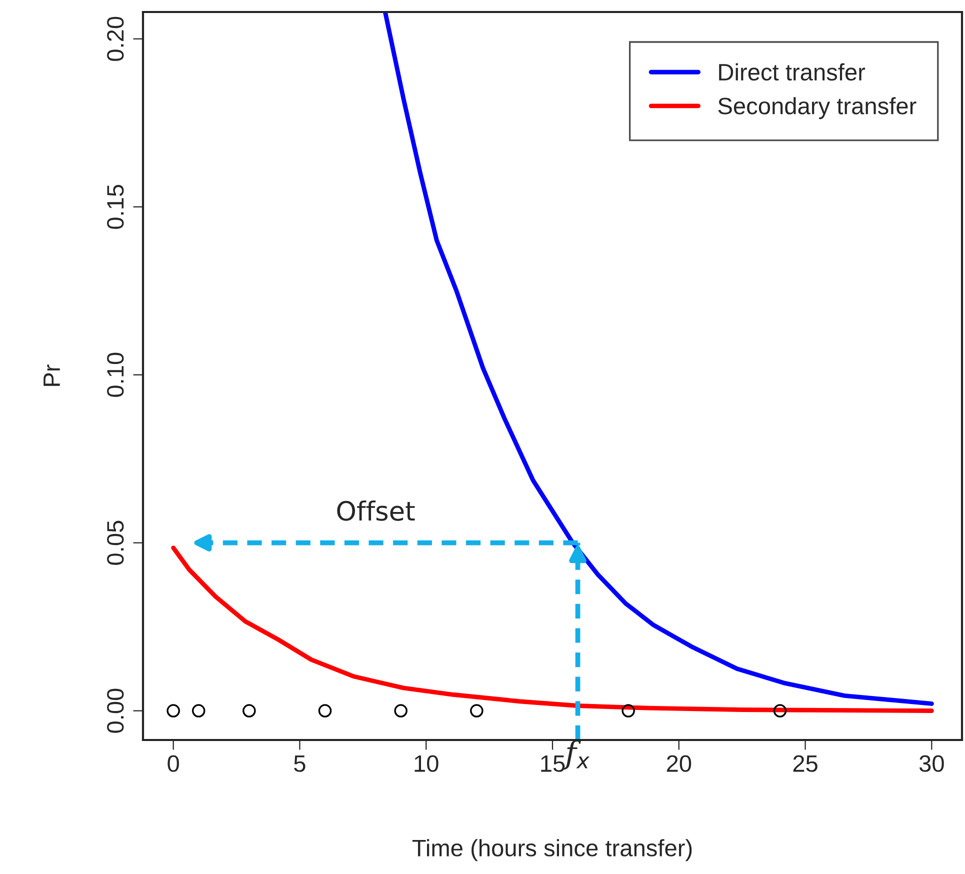  Describe the element at coordinates (115, 374) in the screenshot. I see `y-tick-label: 0.10` at that location.